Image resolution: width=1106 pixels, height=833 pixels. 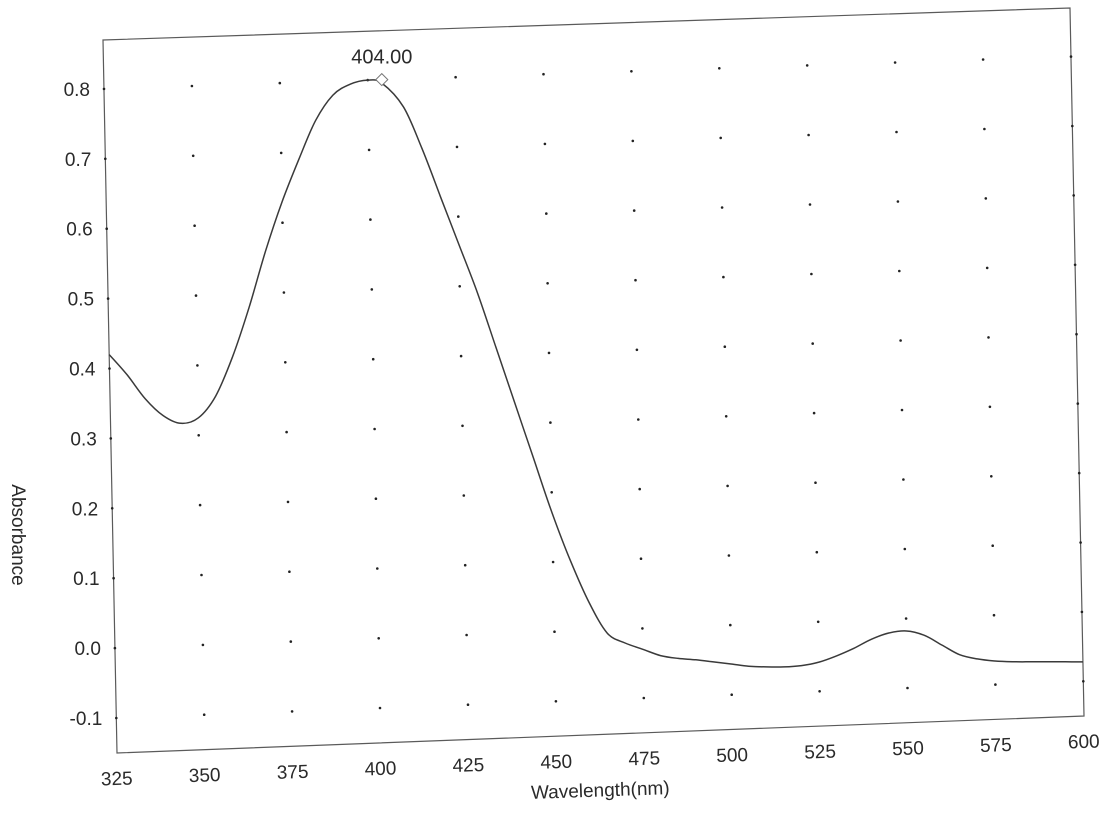 I want to click on annotation-layer: 404.00, so click(x=381, y=67).